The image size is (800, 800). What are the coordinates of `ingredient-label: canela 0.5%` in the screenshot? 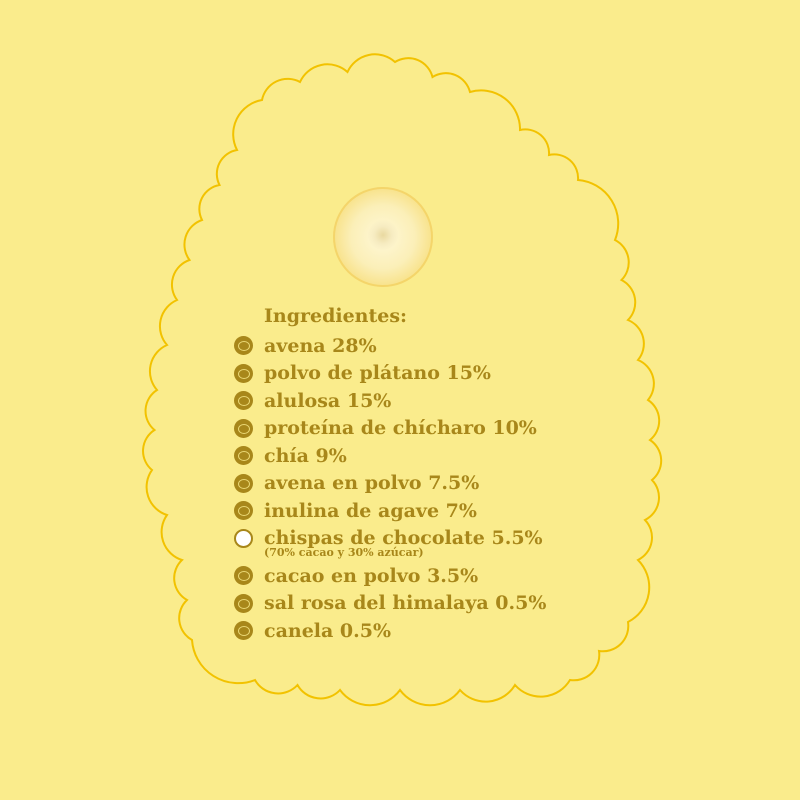 It's located at (328, 630).